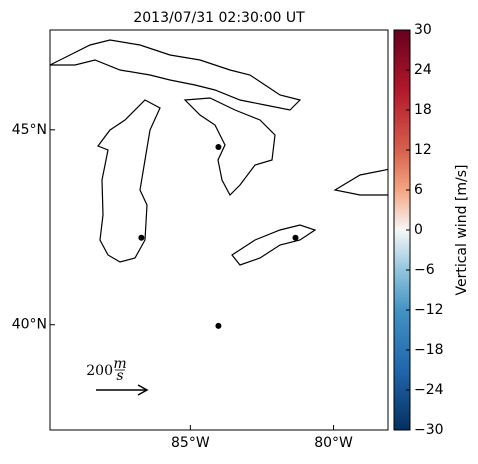  Describe the element at coordinates (333, 443) in the screenshot. I see `x-tick-label: 80°W` at that location.